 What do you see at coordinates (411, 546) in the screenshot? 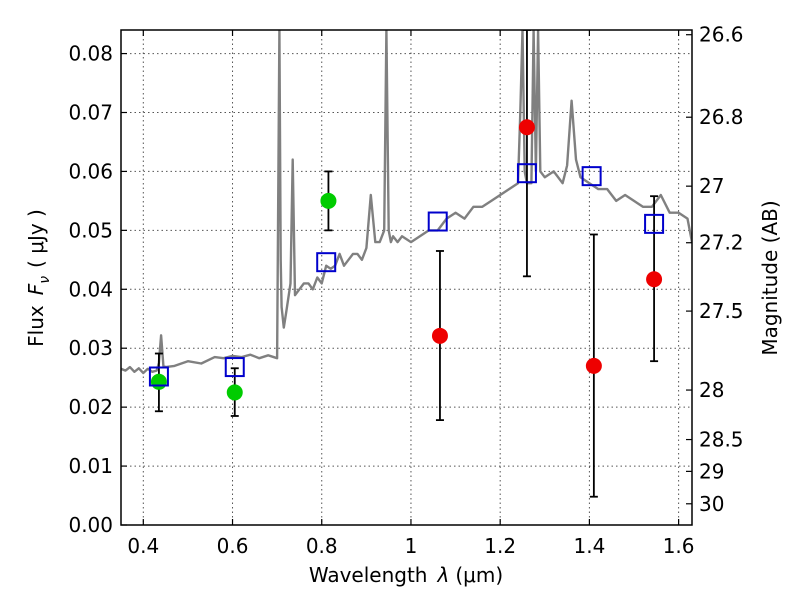
I see `x-tick-label: 1` at bounding box center [411, 546].